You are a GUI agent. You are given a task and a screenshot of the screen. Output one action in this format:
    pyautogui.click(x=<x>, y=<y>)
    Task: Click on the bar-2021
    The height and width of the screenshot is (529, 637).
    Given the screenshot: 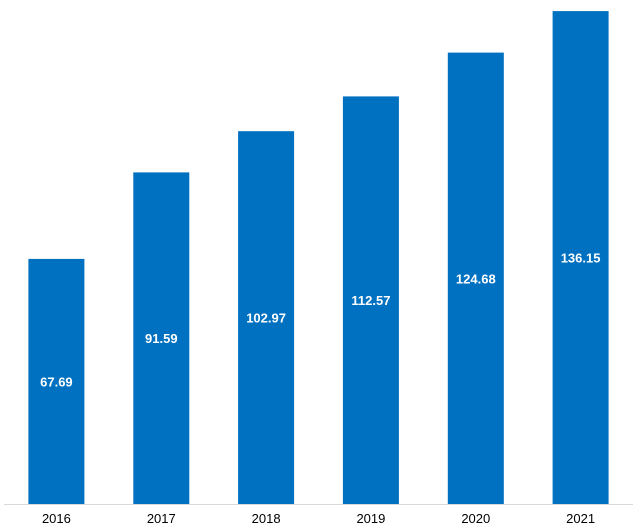 What is the action you would take?
    pyautogui.click(x=580, y=257)
    